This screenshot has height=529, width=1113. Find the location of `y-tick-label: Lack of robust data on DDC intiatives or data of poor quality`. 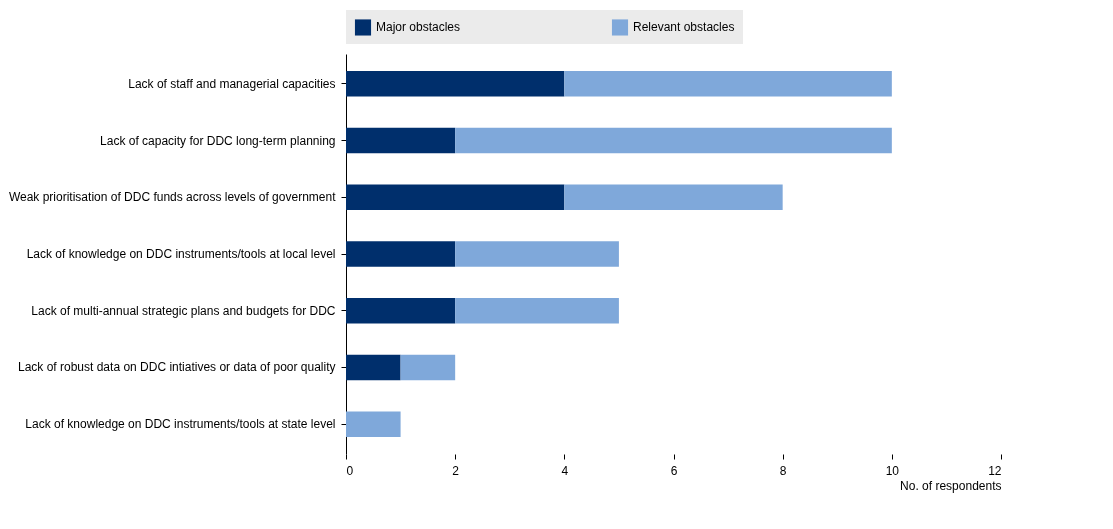

y-tick-label: Lack of robust data on DDC intiatives or data of poor quality is located at coordinates (176, 367).